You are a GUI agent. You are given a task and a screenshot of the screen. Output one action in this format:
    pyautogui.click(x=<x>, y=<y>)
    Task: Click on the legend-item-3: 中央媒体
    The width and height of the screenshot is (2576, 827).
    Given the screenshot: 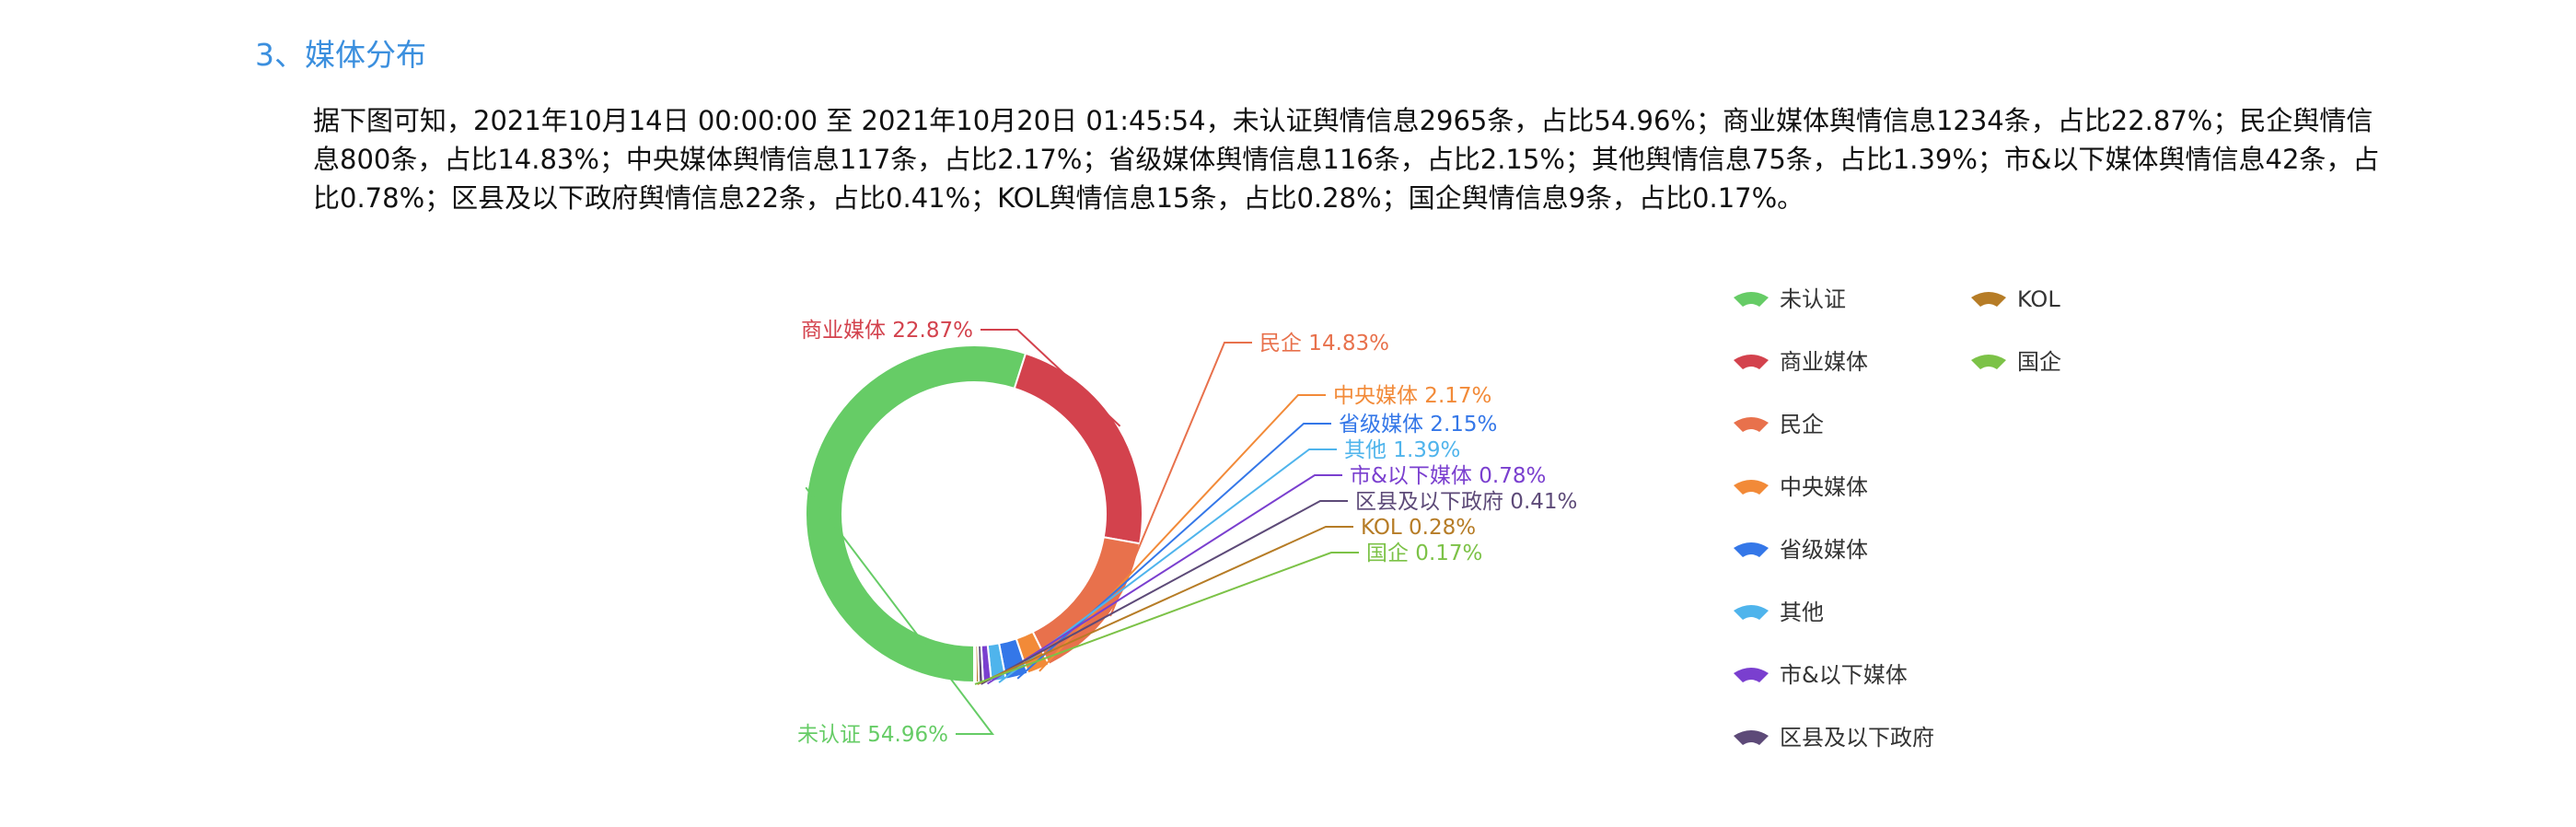 What is the action you would take?
    pyautogui.click(x=1801, y=487)
    